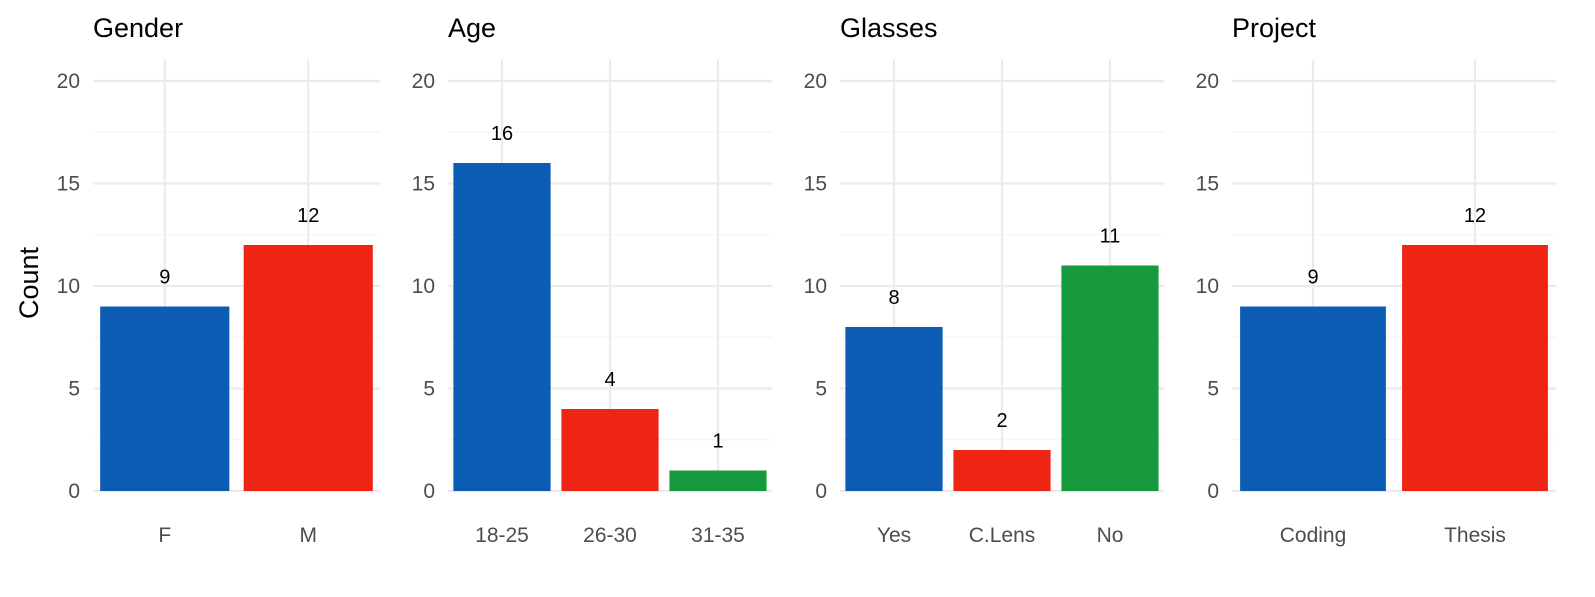 The width and height of the screenshot is (1595, 597). I want to click on x-tick-label: F, so click(164, 535).